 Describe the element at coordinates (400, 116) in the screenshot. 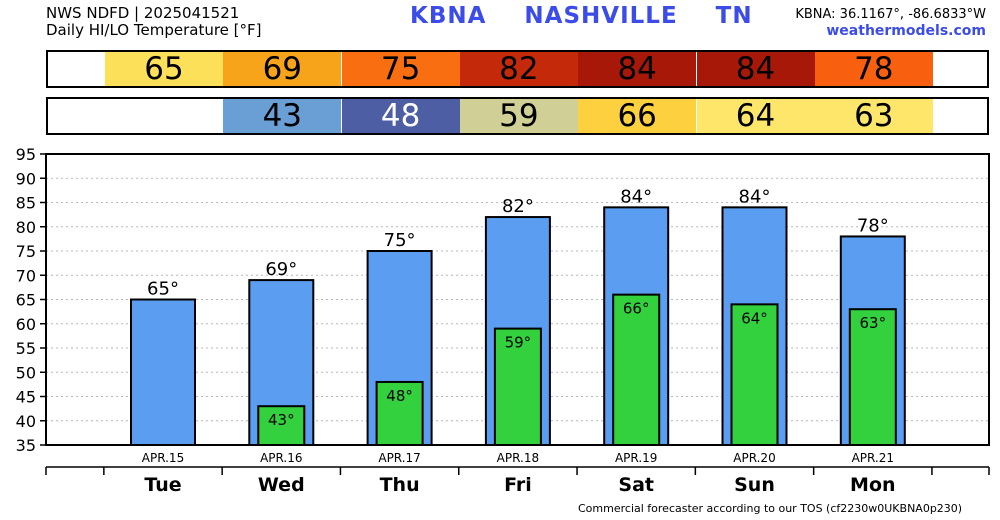

I see `lo-temp-cell: 48` at that location.